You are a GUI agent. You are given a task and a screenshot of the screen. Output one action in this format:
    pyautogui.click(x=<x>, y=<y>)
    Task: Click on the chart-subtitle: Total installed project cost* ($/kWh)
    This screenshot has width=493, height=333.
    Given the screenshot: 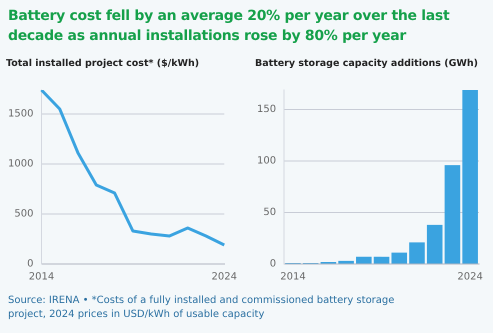 What is the action you would take?
    pyautogui.click(x=103, y=64)
    